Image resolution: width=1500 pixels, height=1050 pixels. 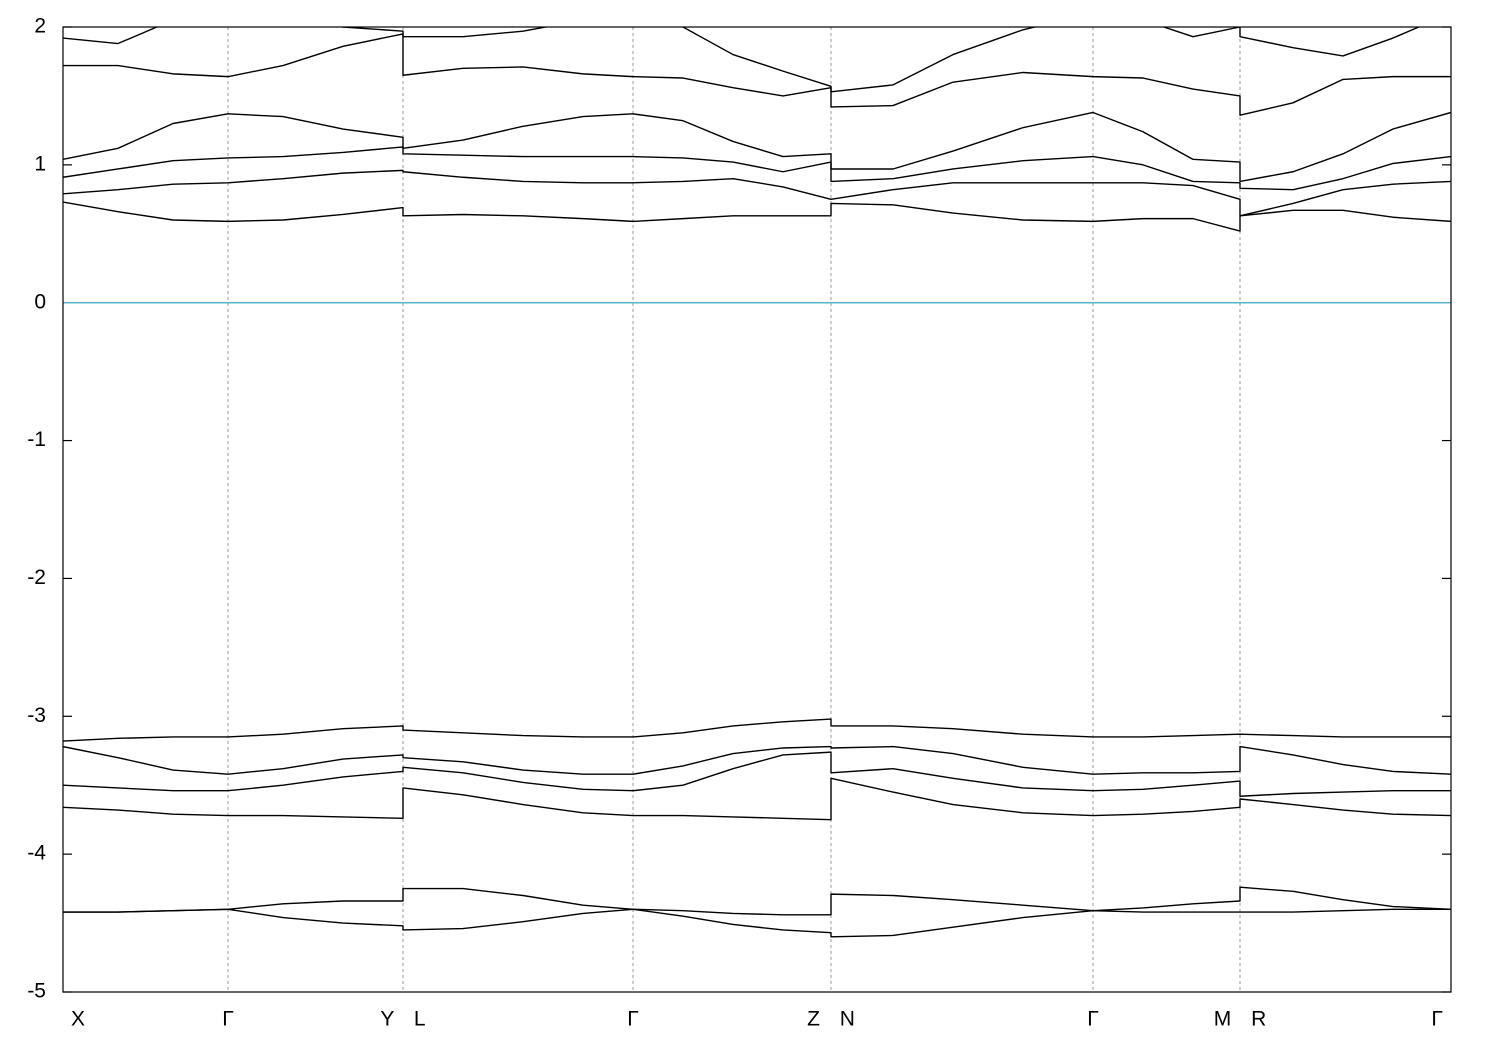 I want to click on y-tick-label: -4, so click(x=36, y=853).